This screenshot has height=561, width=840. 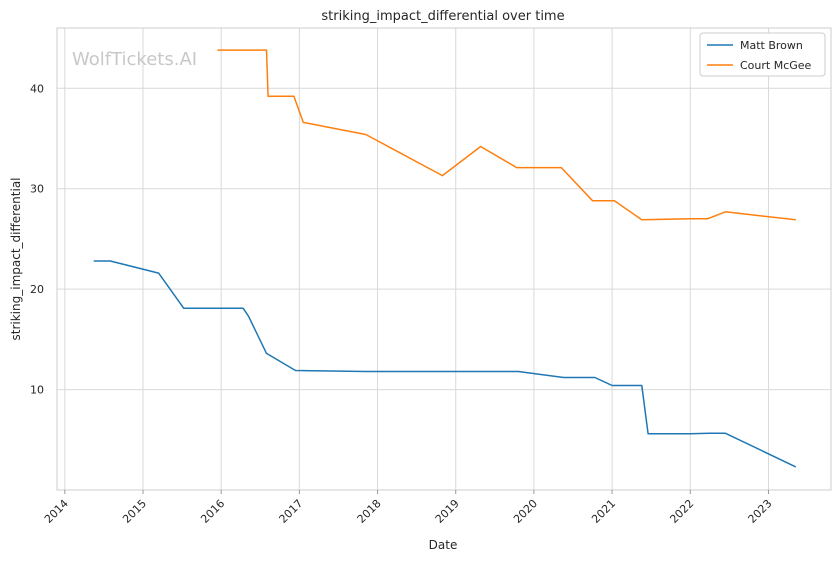 I want to click on x-tick-label: 2015, so click(x=134, y=511).